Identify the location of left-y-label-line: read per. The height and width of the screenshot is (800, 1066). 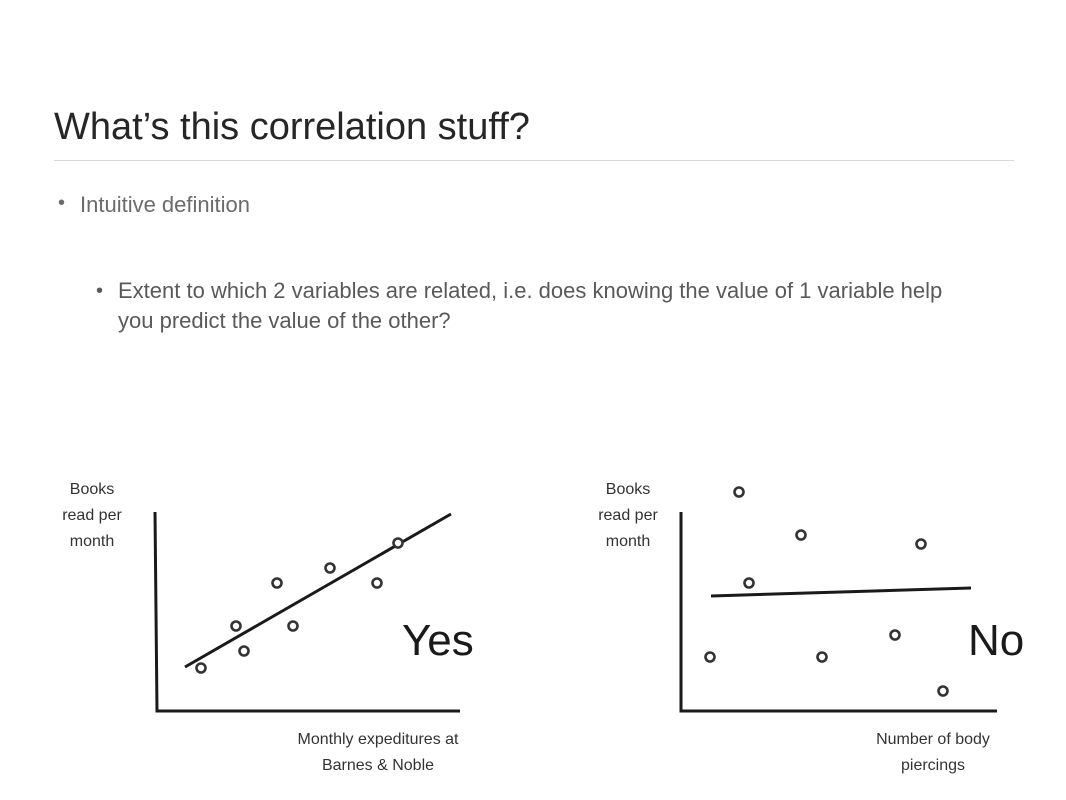
(92, 515).